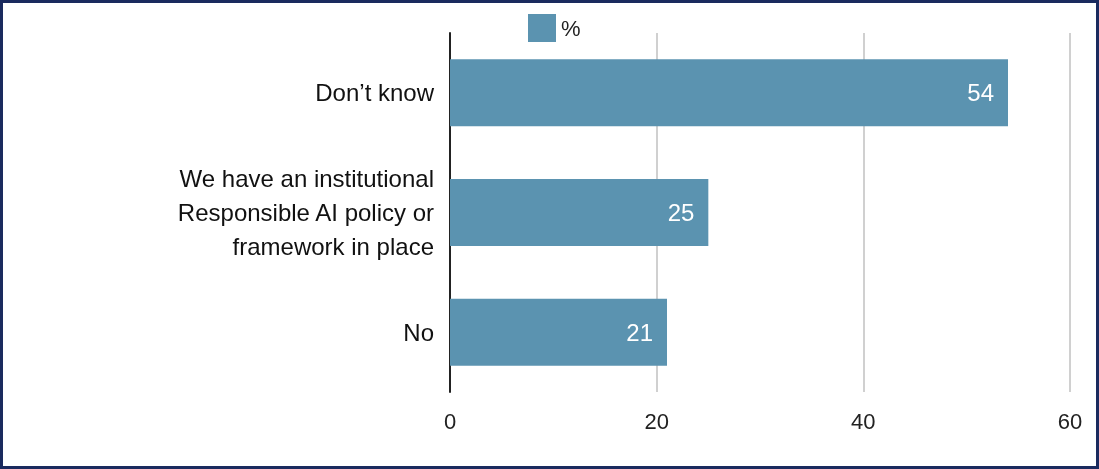  What do you see at coordinates (305, 212) in the screenshot?
I see `y-tick-label: We have an institutional Responsible AI policy or framework in place` at bounding box center [305, 212].